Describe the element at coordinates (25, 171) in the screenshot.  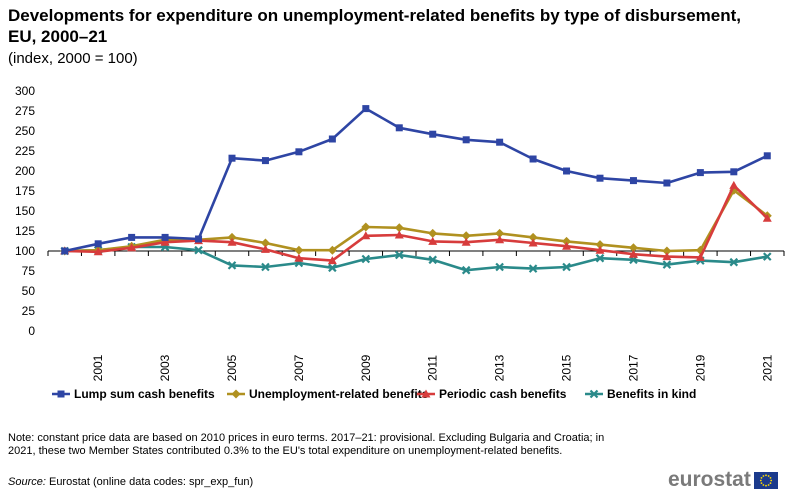
I see `y-tick-label: 200` at that location.